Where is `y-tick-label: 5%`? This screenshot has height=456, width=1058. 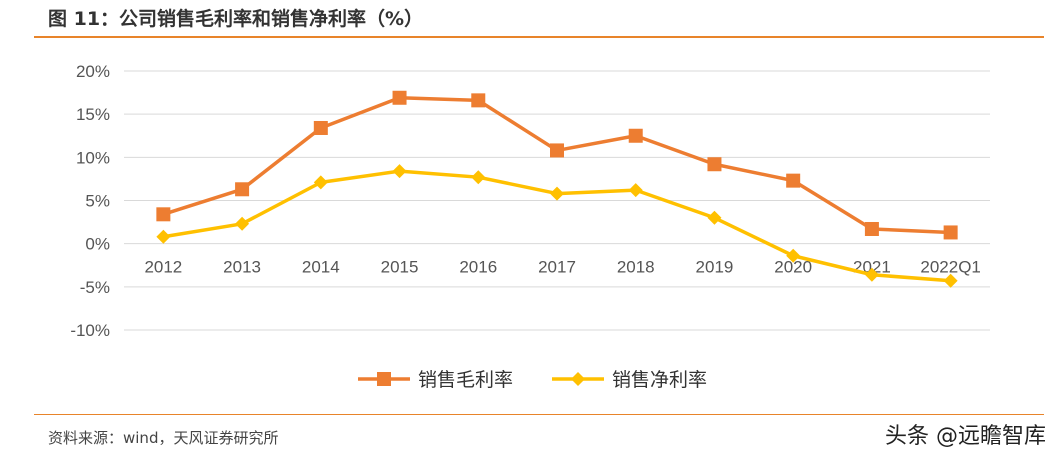
y-tick-label: 5% is located at coordinates (97, 201).